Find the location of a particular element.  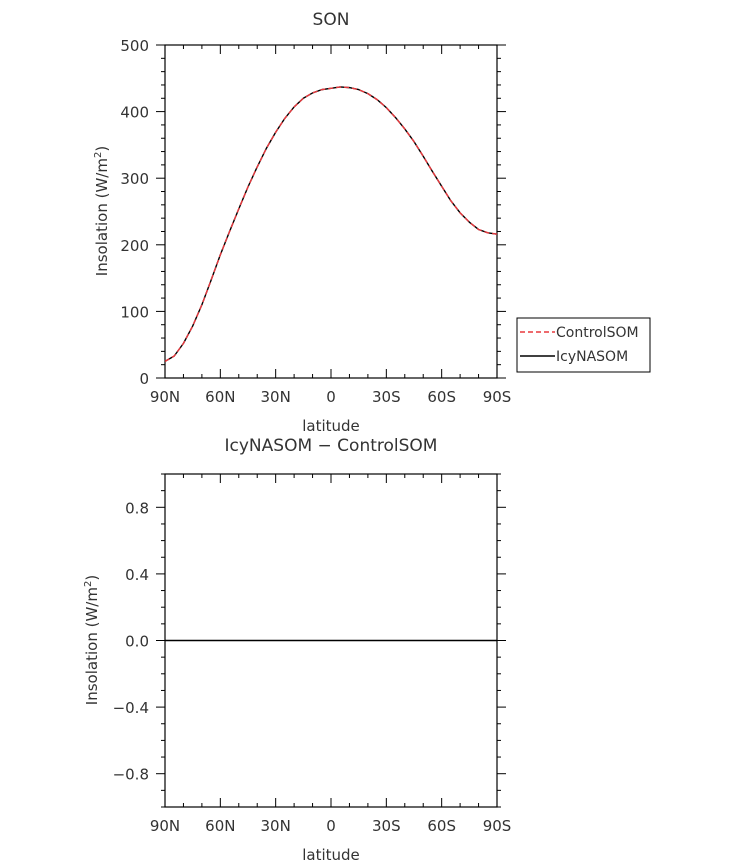

bottom-x-axis-label: latitude is located at coordinates (331, 855).